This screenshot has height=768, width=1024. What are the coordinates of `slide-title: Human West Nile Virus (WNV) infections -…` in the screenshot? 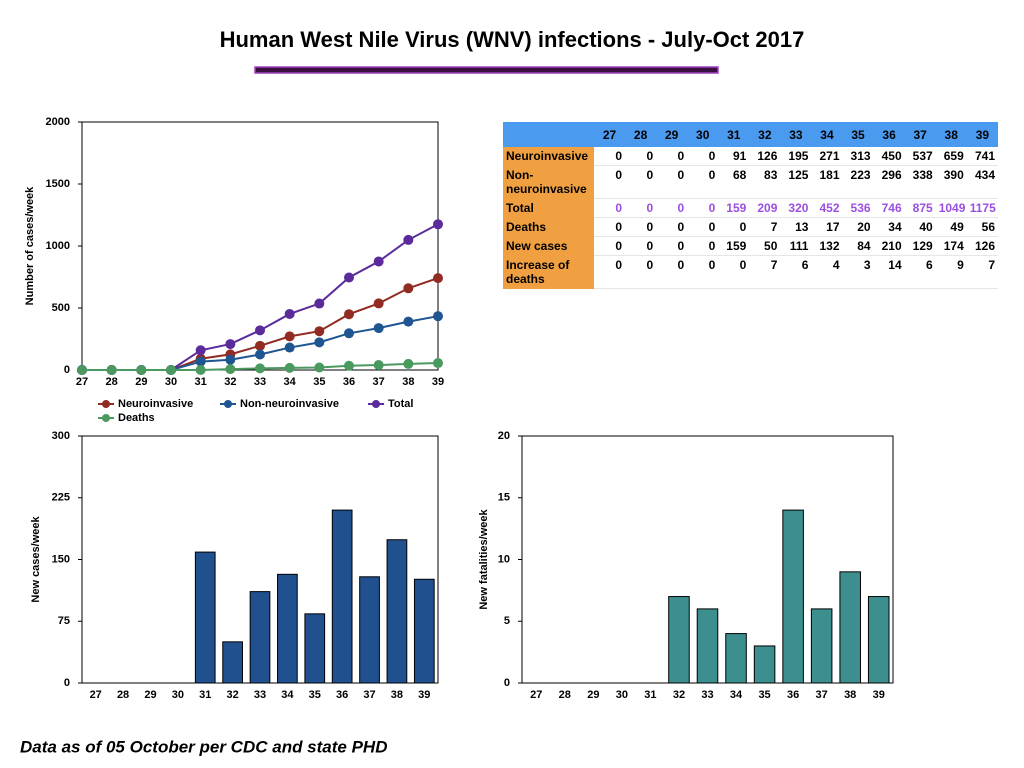 It's located at (512, 39).